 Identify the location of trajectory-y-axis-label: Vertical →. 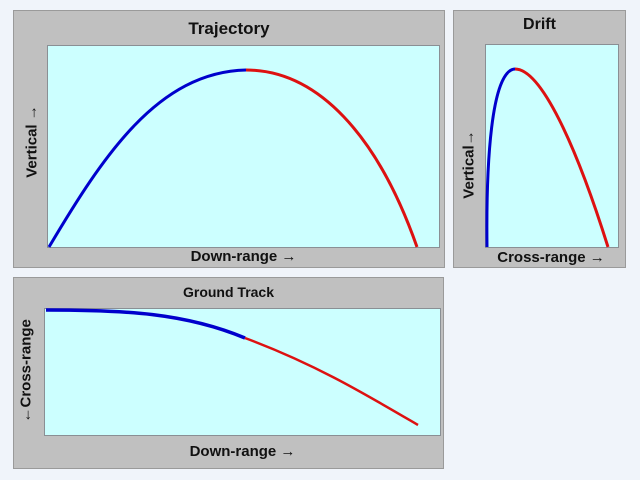
(32, 141).